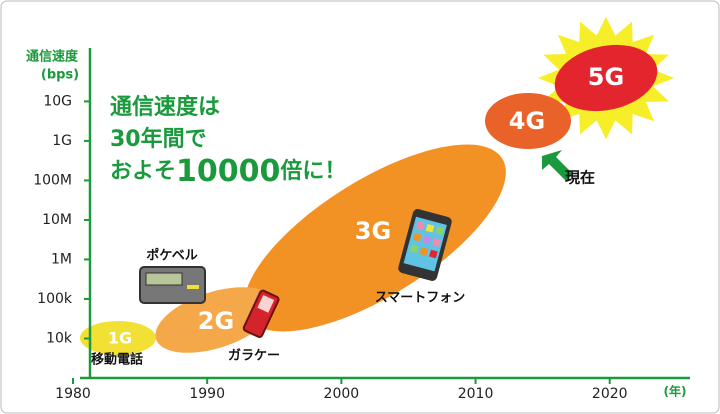  I want to click on flip-phone-icon, so click(261, 313).